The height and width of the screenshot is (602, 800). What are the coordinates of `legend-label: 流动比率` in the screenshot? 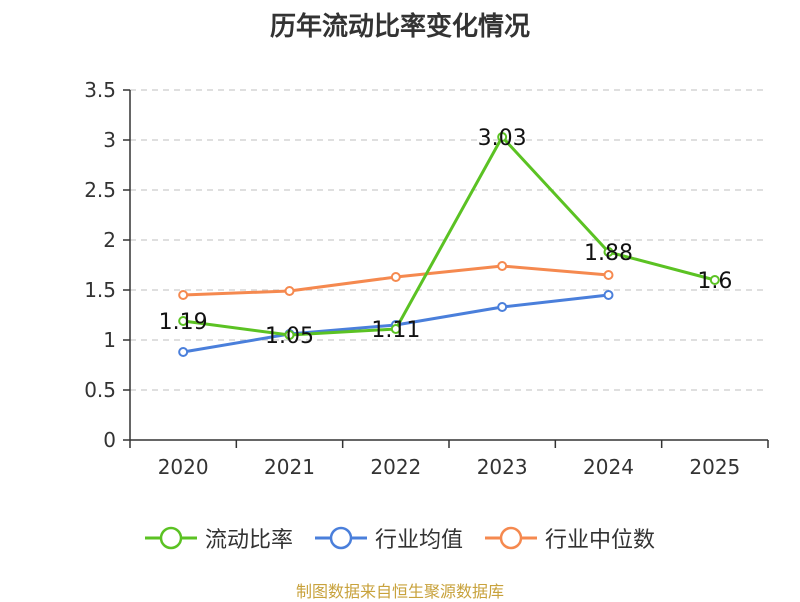 It's located at (248, 540).